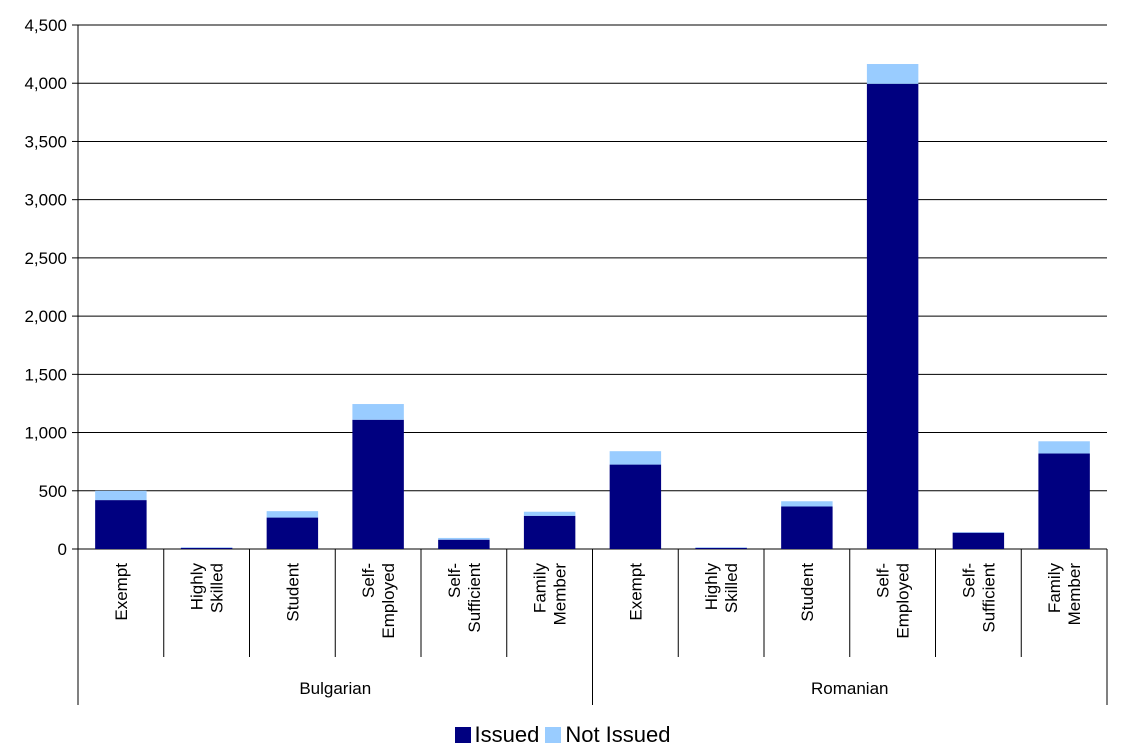 The height and width of the screenshot is (747, 1125). What do you see at coordinates (45, 433) in the screenshot?
I see `y-tick-label: 1,000` at bounding box center [45, 433].